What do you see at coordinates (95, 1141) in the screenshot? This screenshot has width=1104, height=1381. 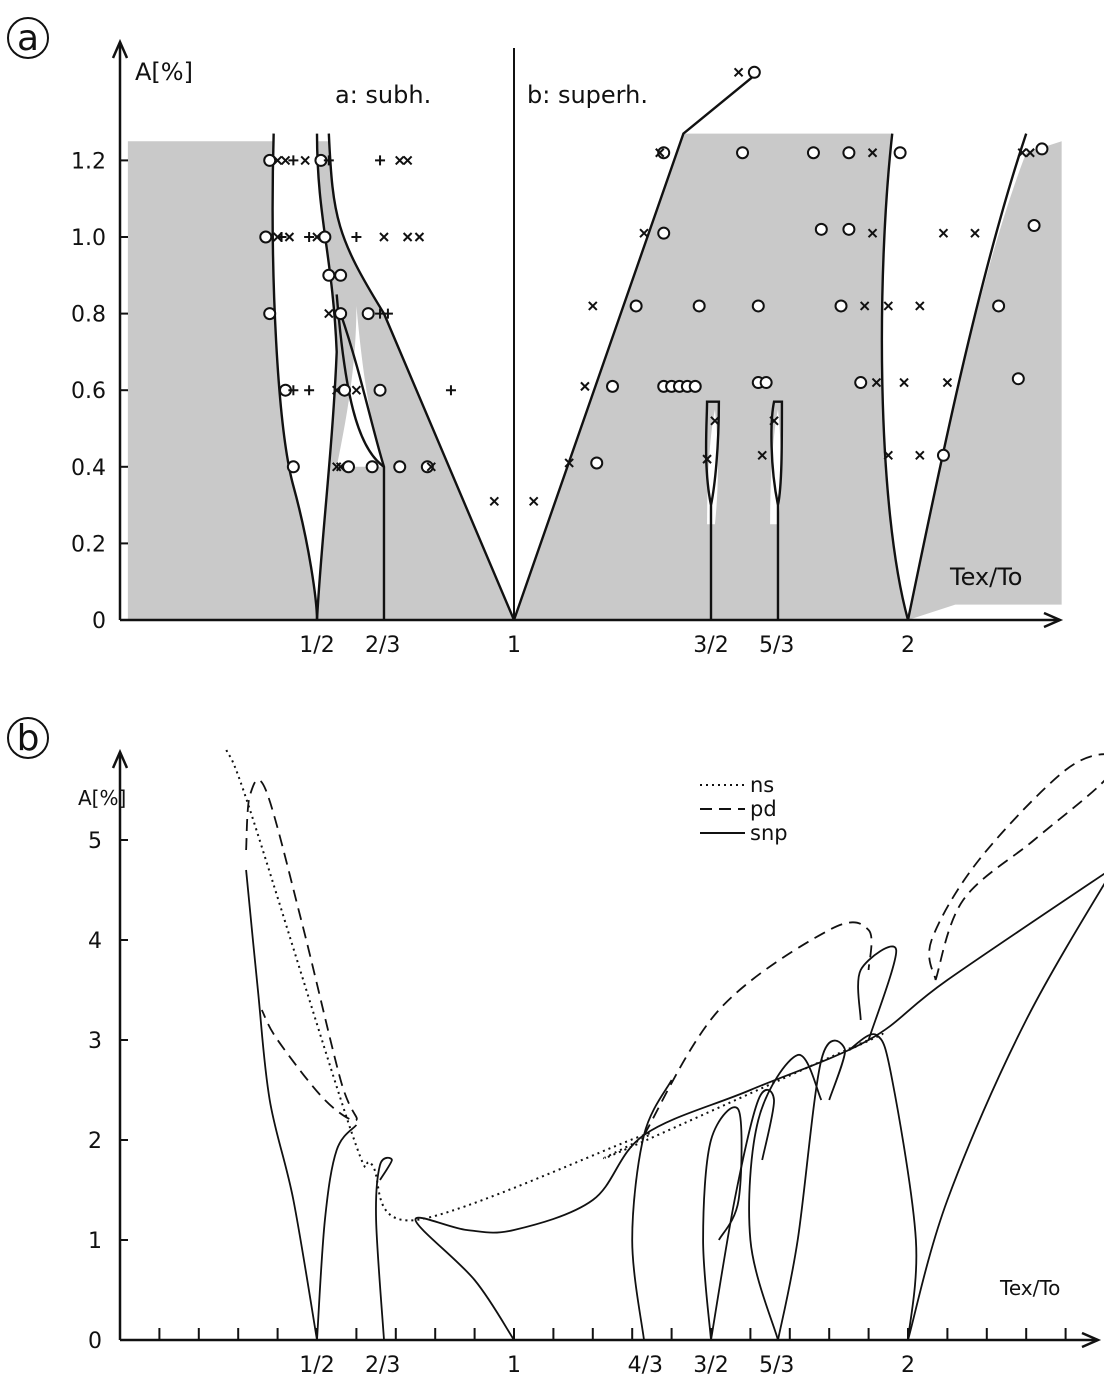 I see `panel-b-y-tick-label: 2` at bounding box center [95, 1141].